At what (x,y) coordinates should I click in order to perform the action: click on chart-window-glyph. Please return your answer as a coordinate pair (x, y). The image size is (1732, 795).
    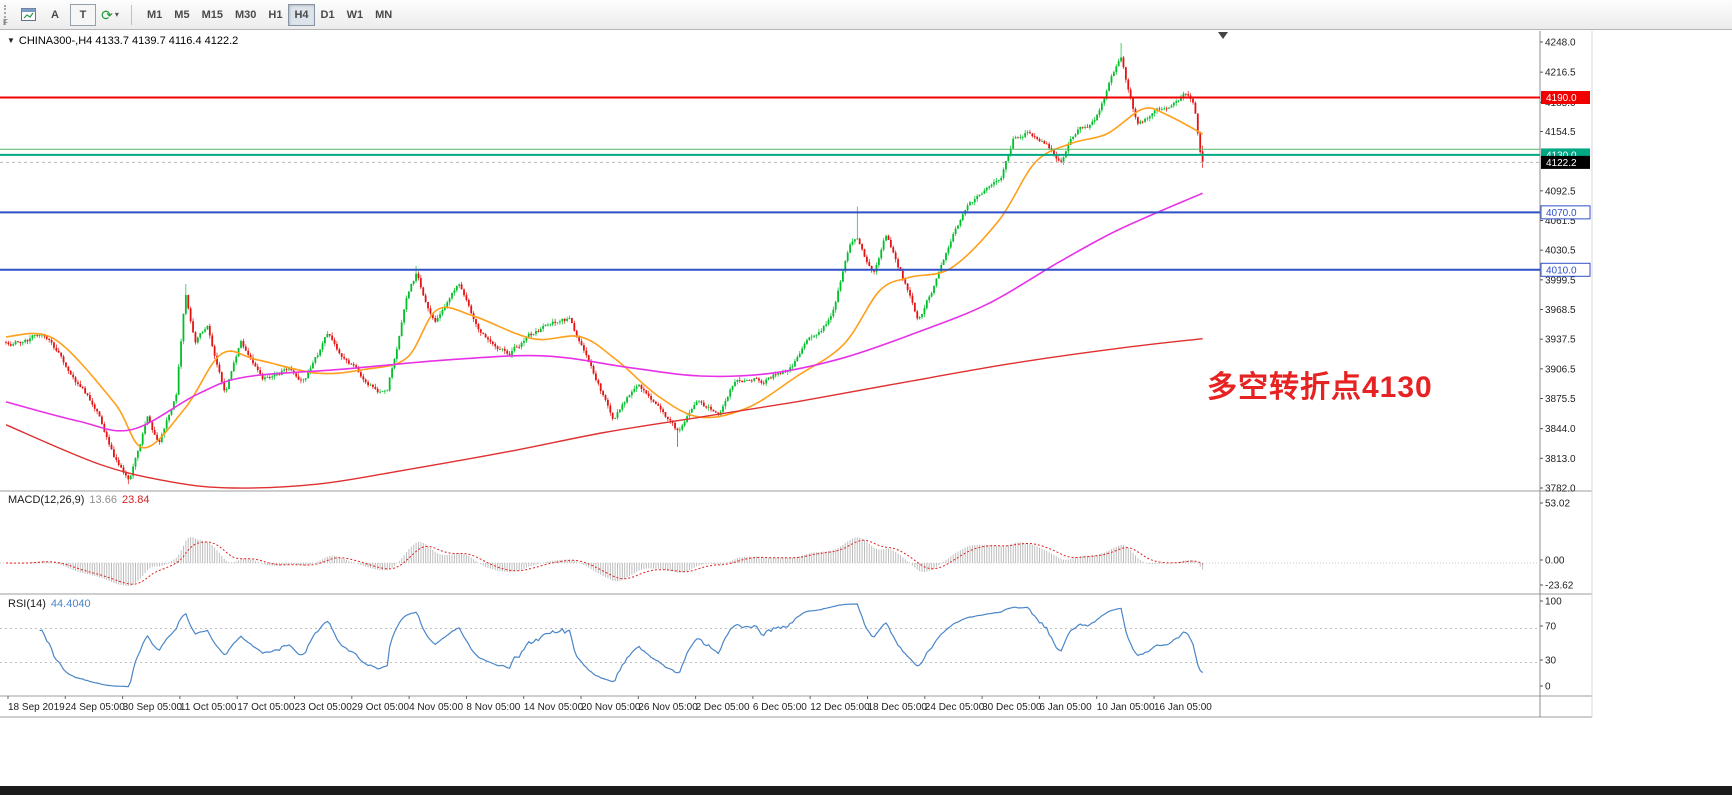
    Looking at the image, I should click on (28, 14).